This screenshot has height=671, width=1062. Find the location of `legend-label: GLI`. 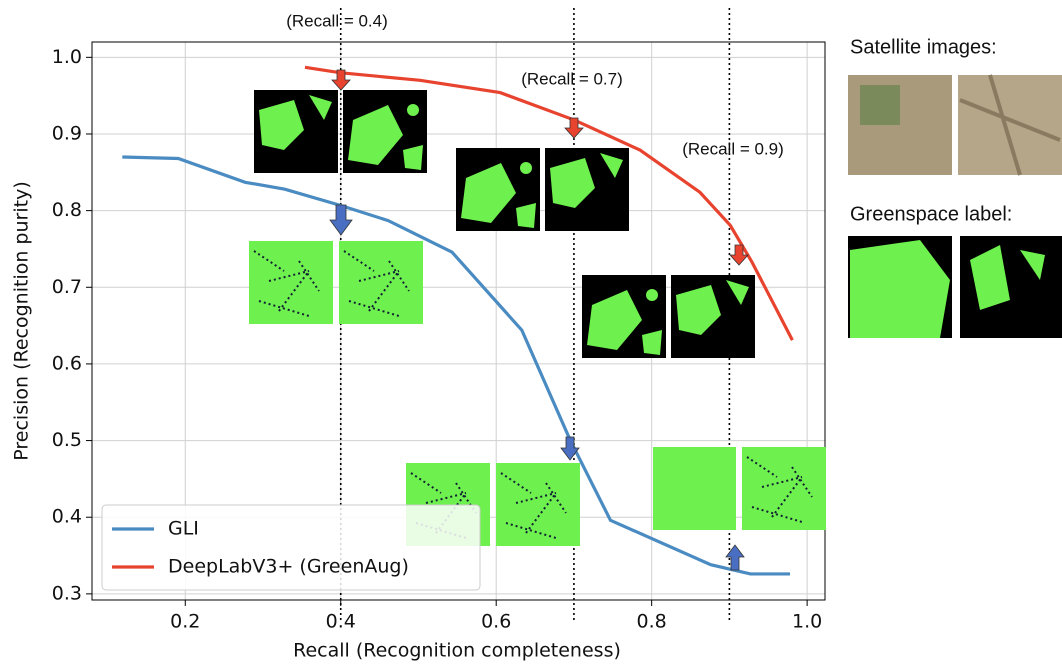

legend-label: GLI is located at coordinates (183, 529).